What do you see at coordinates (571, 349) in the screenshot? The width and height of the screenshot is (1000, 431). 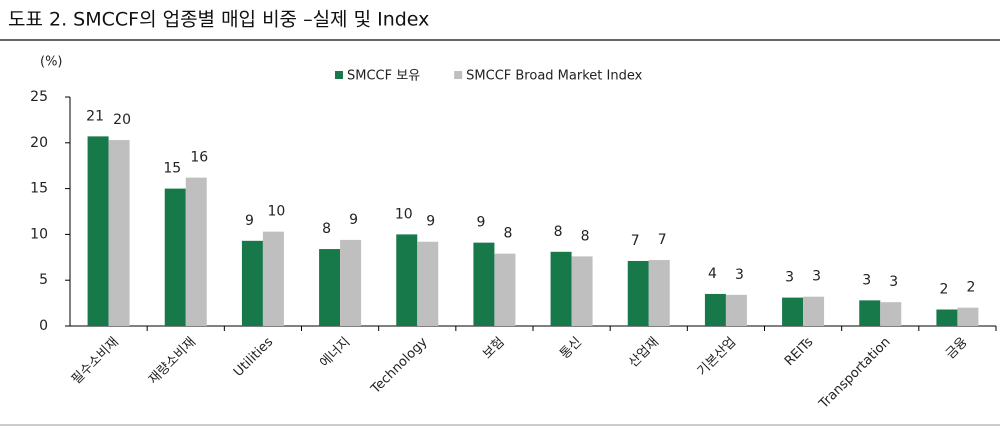 I see `x-tick-label: 통신` at bounding box center [571, 349].